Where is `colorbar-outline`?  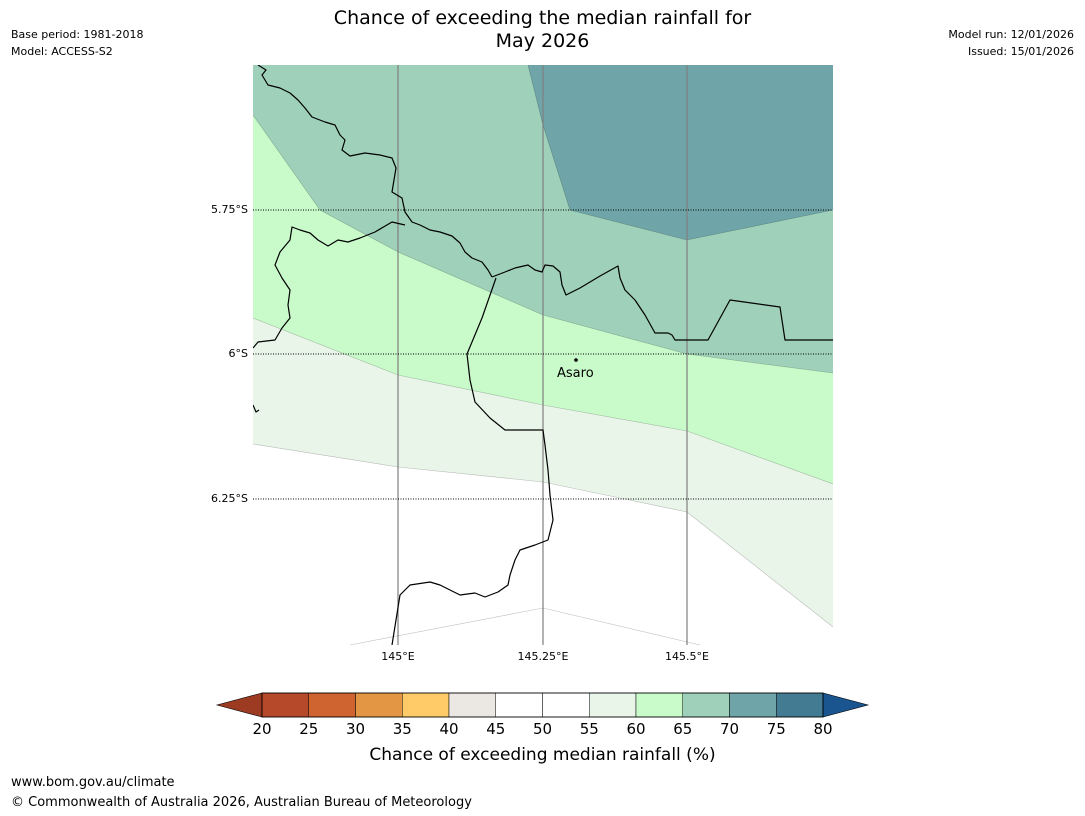 colorbar-outline is located at coordinates (542, 705).